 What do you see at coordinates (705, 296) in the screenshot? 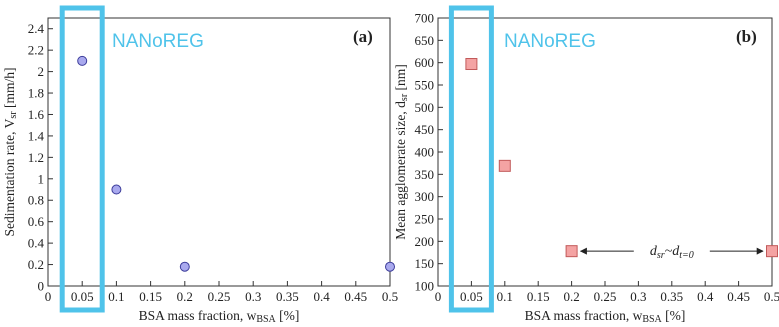
I see `panel-b-xtick-label: 0.4` at bounding box center [705, 296].